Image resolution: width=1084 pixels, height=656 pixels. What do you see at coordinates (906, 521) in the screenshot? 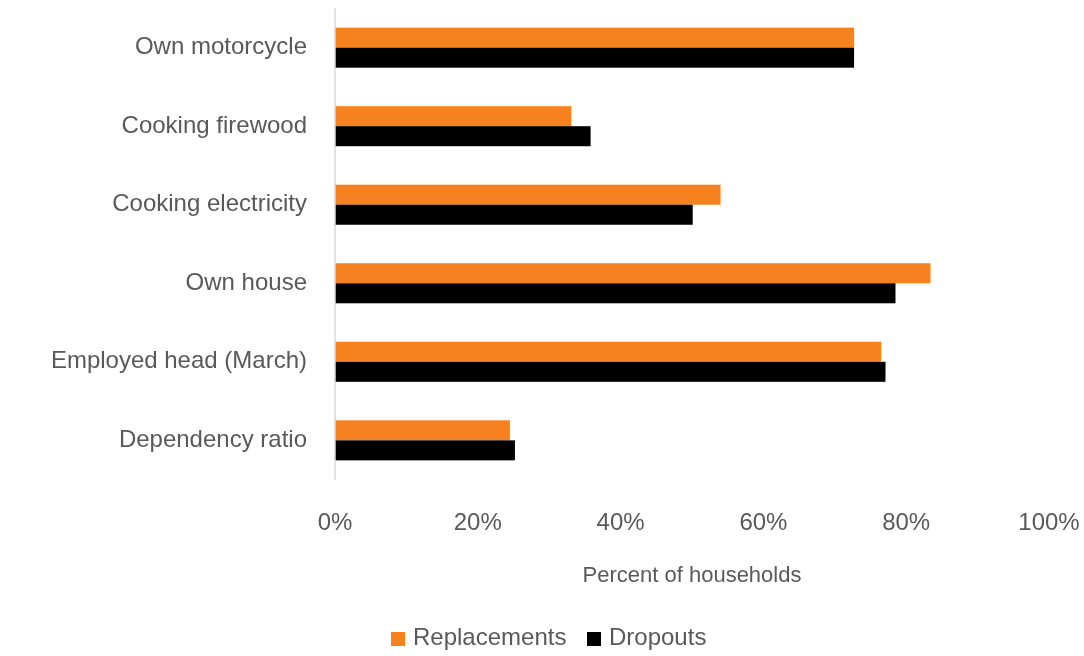
I see `x-tick-label: 80%` at bounding box center [906, 521].